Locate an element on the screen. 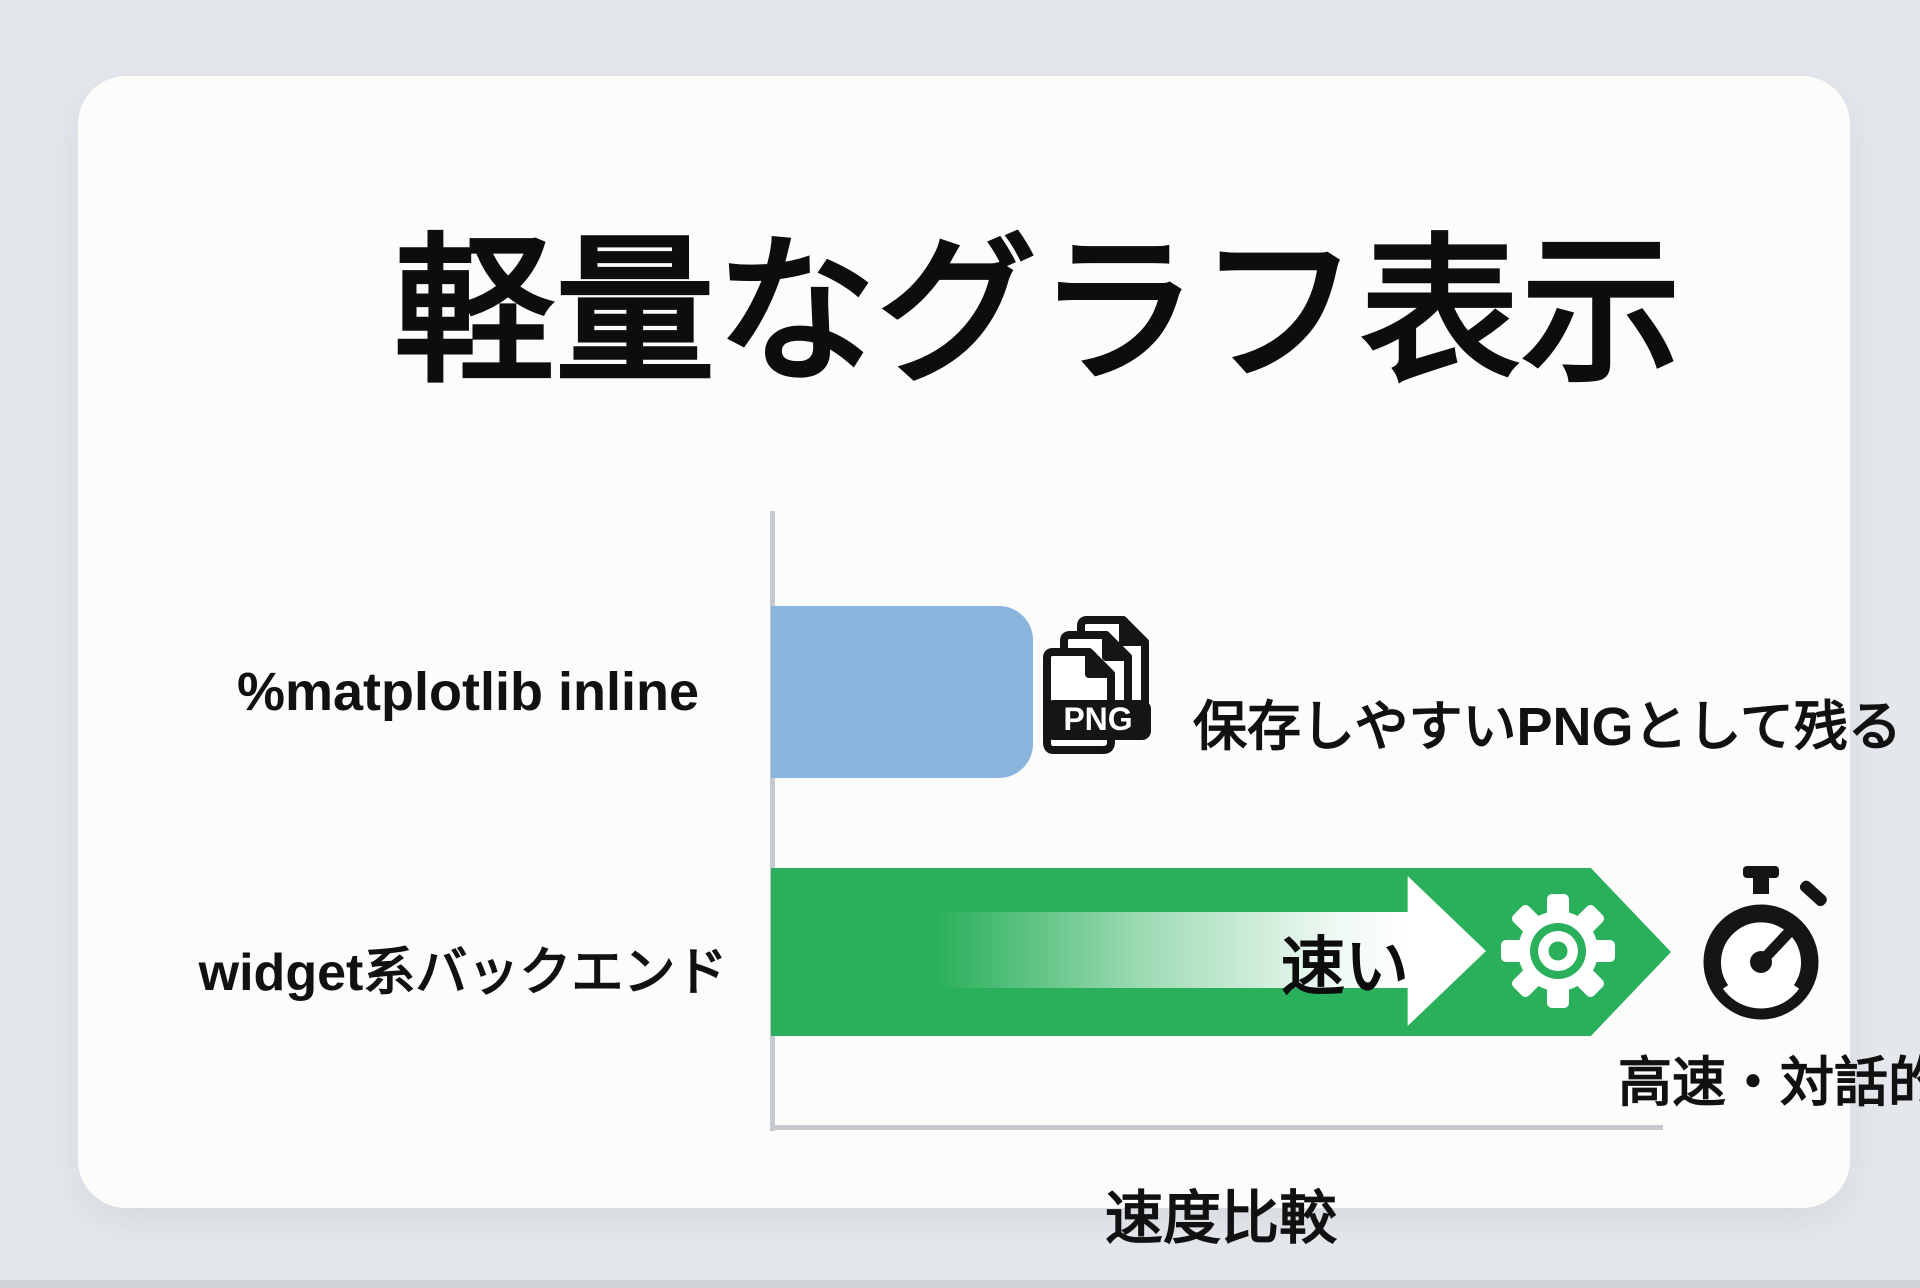 The height and width of the screenshot is (1288, 1920). png-files-icon: PNG is located at coordinates (1097, 685).